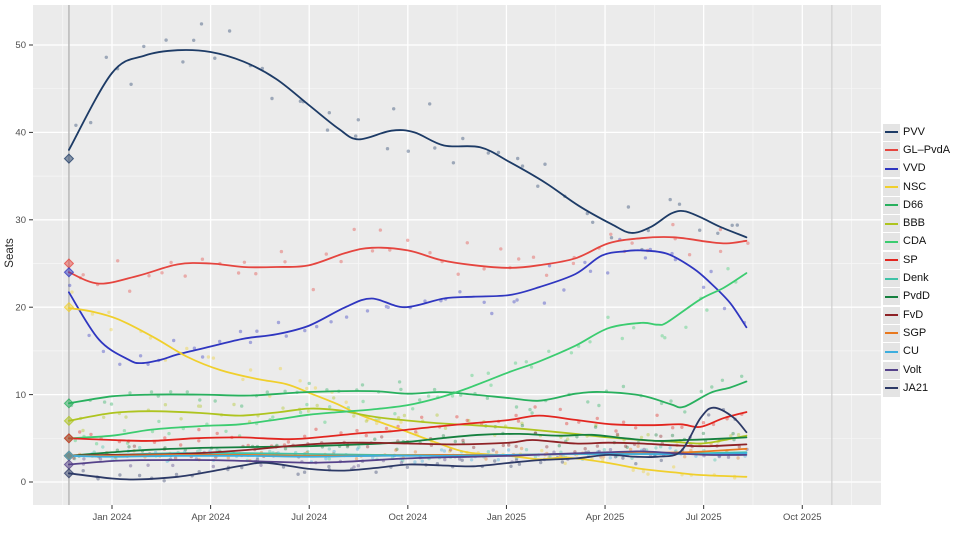 Image resolution: width=960 pixels, height=534 pixels. What do you see at coordinates (408, 426) in the screenshot?
I see `trend-line-SP` at bounding box center [408, 426].